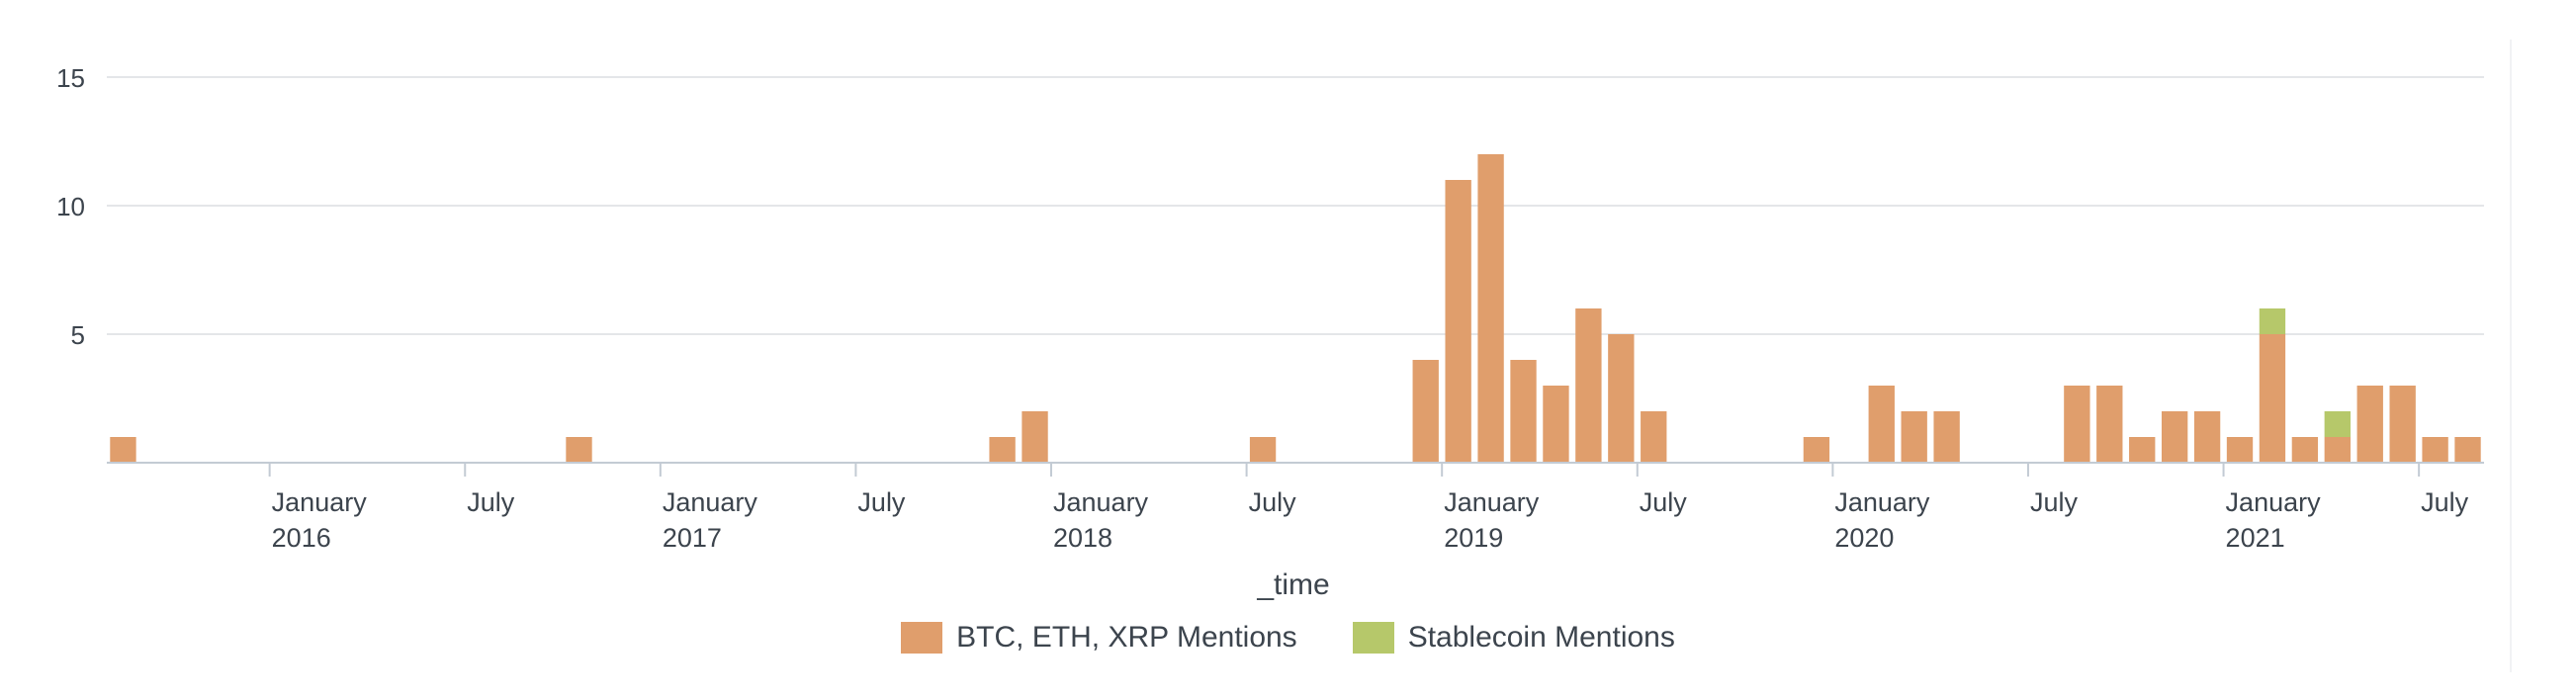 This screenshot has width=2576, height=699. Describe the element at coordinates (2255, 538) in the screenshot. I see `x-tick-year-label: 2021` at that location.